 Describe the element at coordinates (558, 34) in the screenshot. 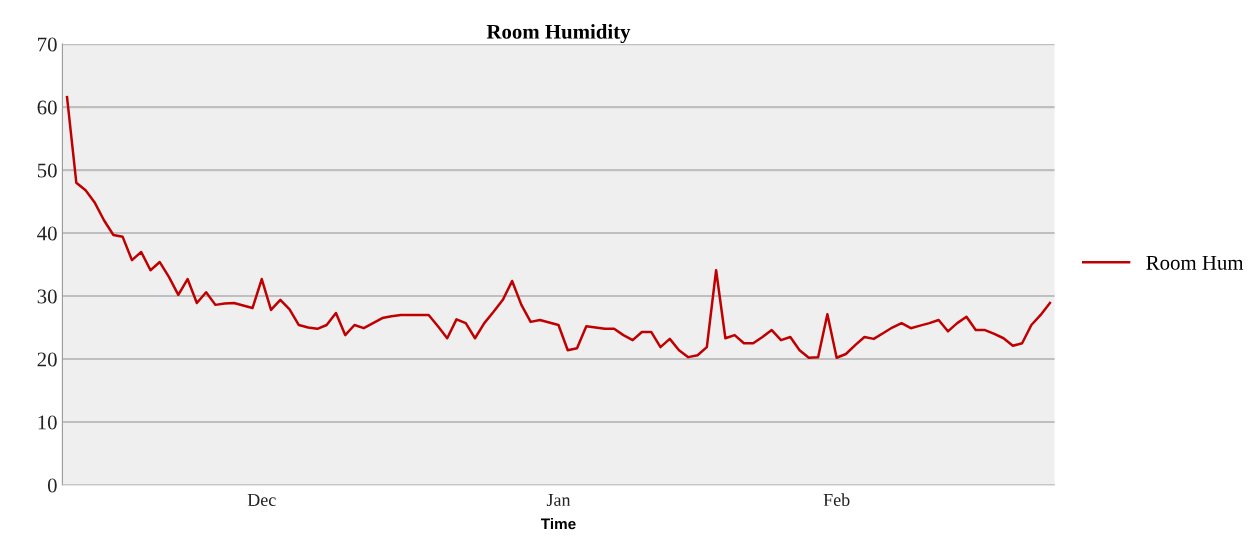

I see `chart-title: Room Humidity` at that location.